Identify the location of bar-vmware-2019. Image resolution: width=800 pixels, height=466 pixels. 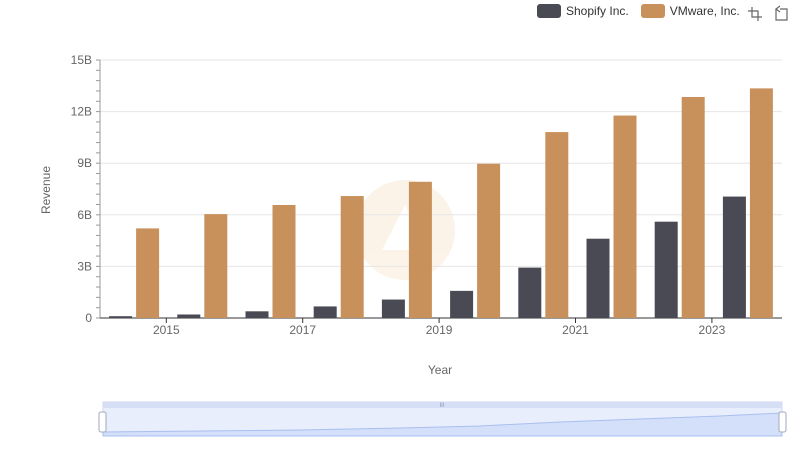
(489, 240).